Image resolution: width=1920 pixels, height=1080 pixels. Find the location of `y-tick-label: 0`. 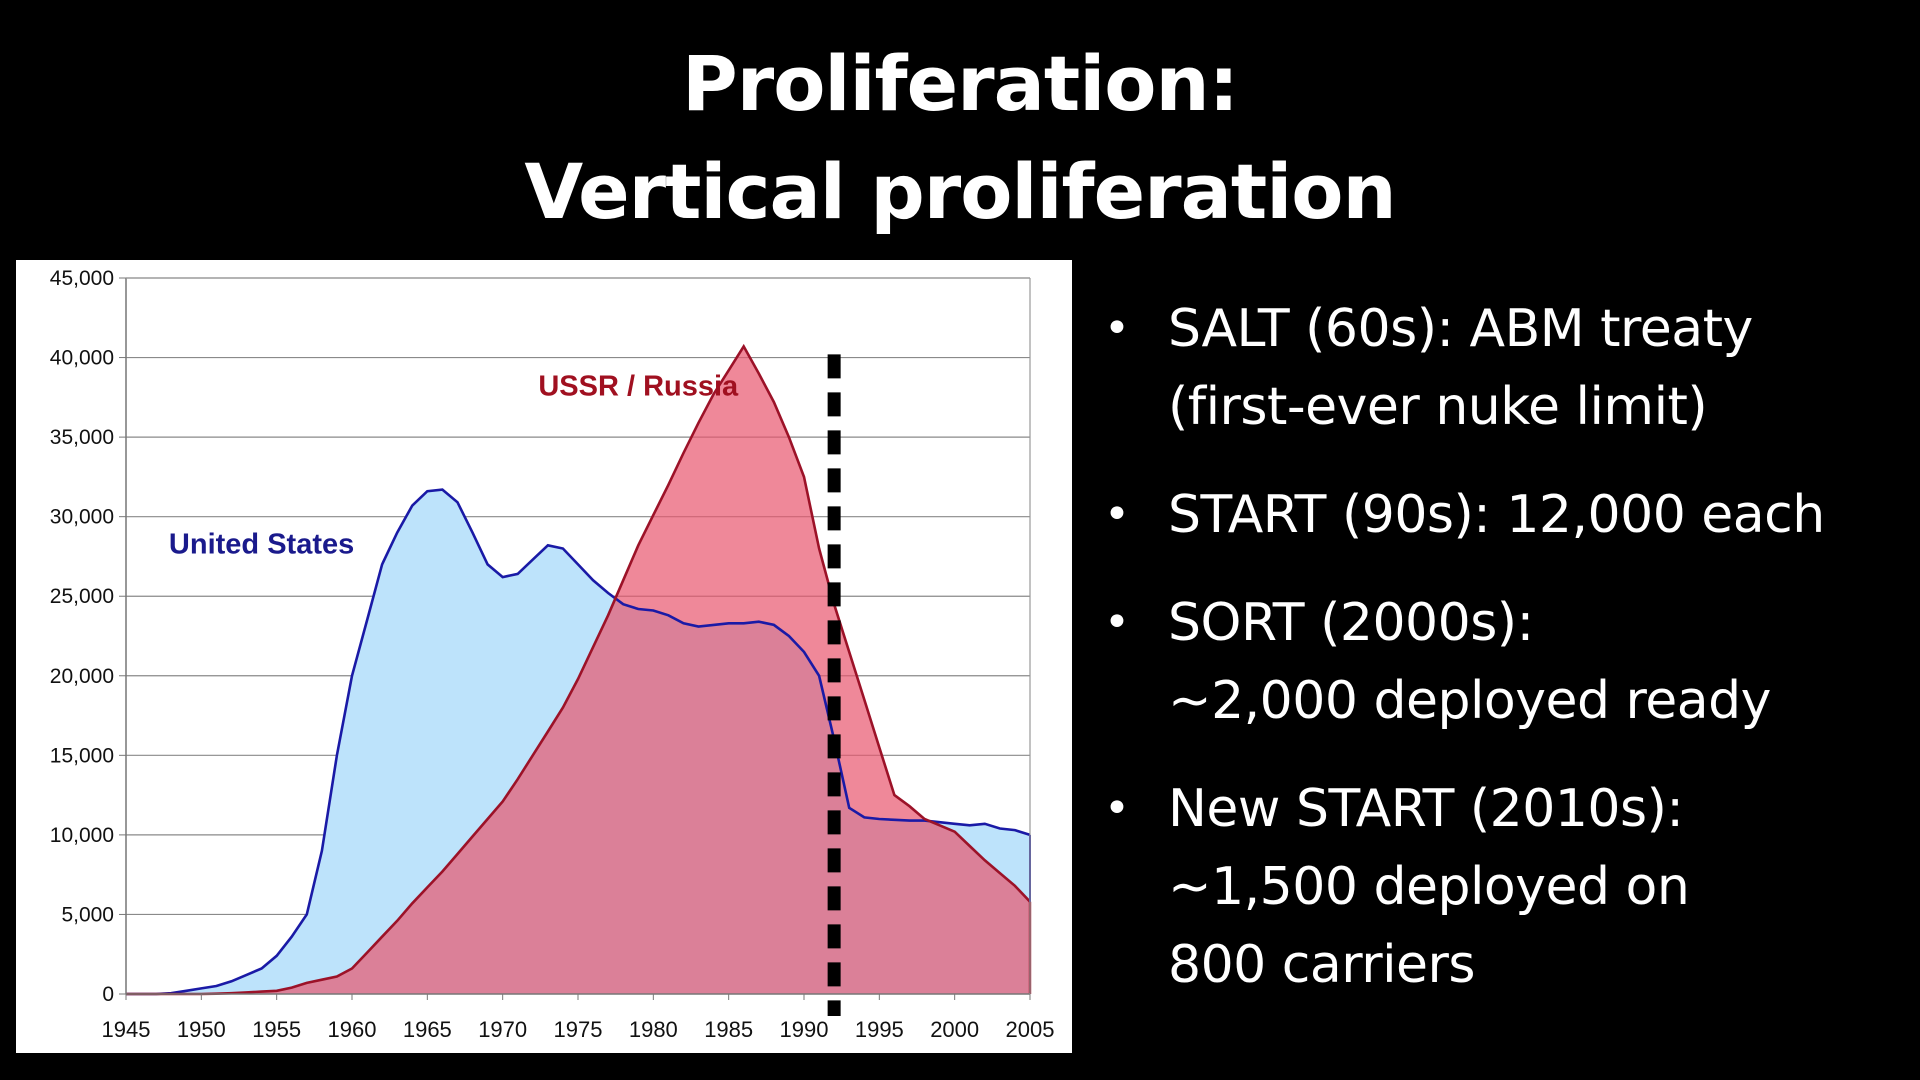

y-tick-label: 0 is located at coordinates (108, 994).